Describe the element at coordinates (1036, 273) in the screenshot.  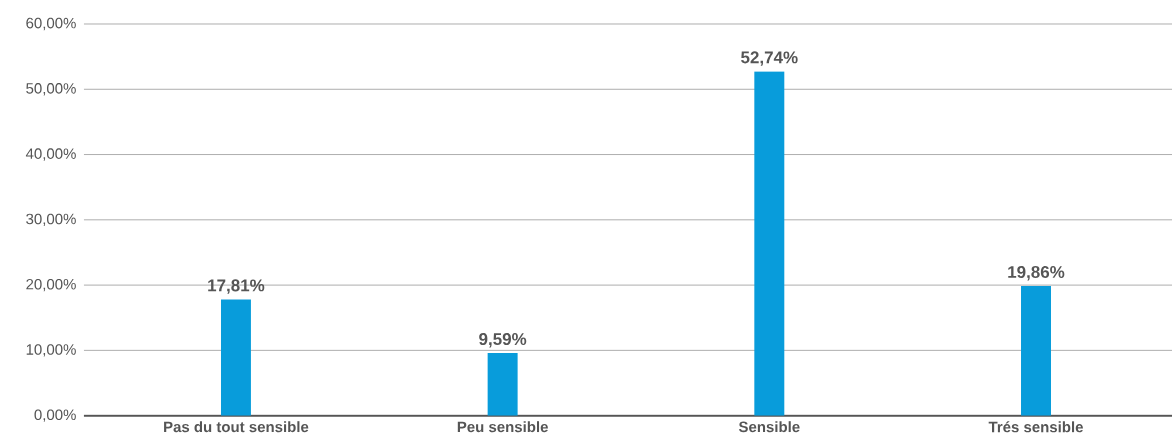
I see `data-label: 19,86%` at that location.